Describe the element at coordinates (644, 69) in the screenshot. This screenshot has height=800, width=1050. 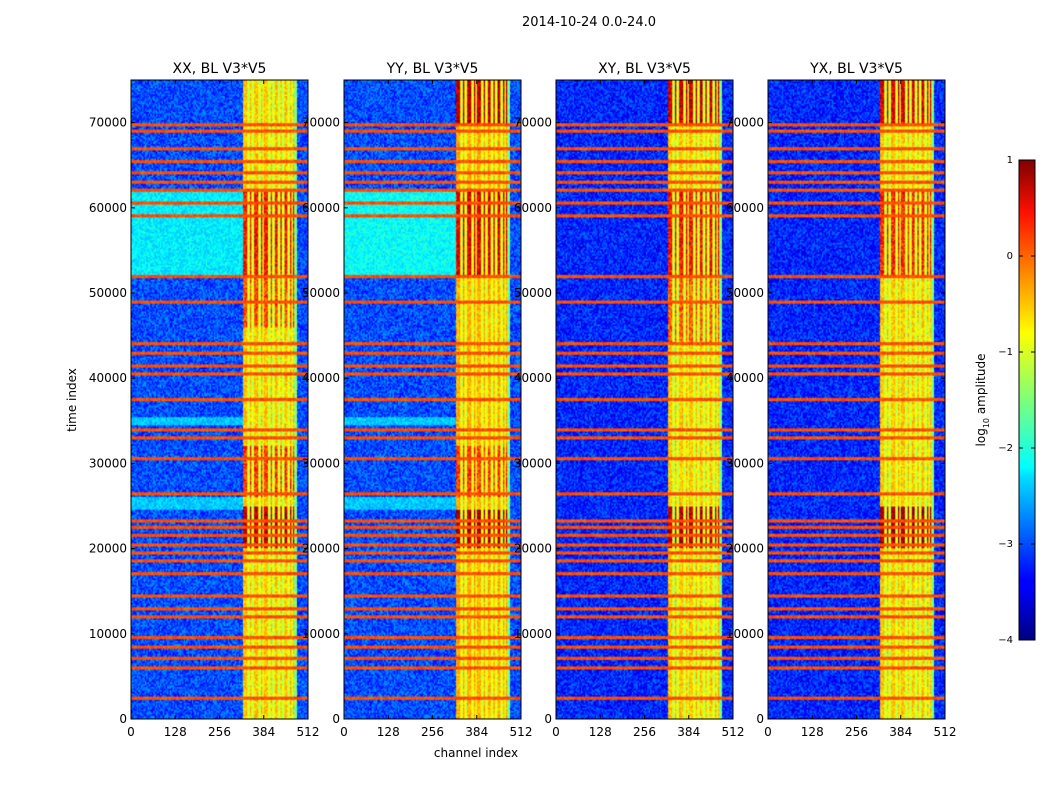
I see `panel-title: XY, BL V3*V5` at that location.